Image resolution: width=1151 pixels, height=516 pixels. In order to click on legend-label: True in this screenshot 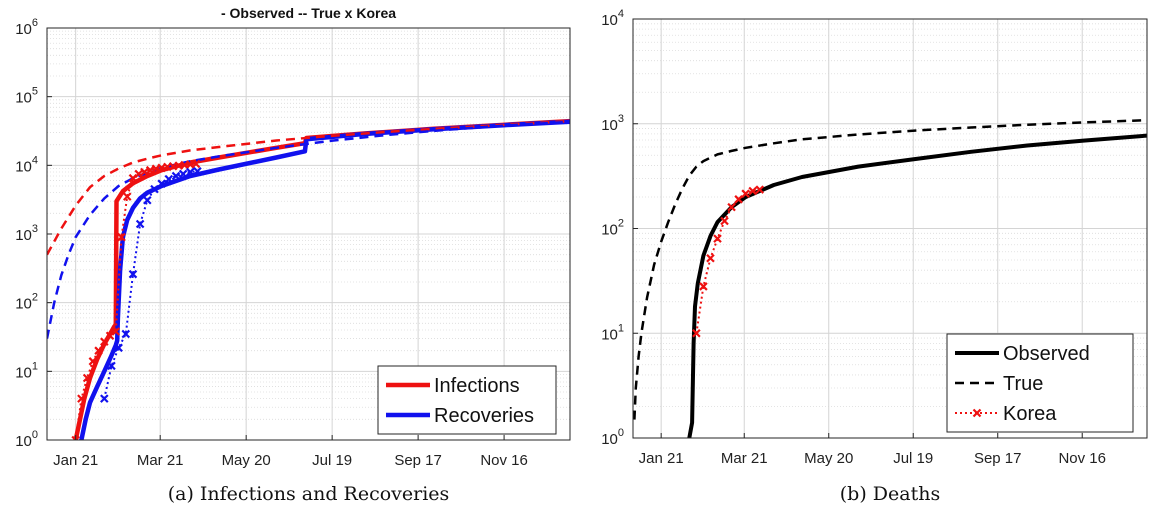, I will do `click(1023, 384)`.